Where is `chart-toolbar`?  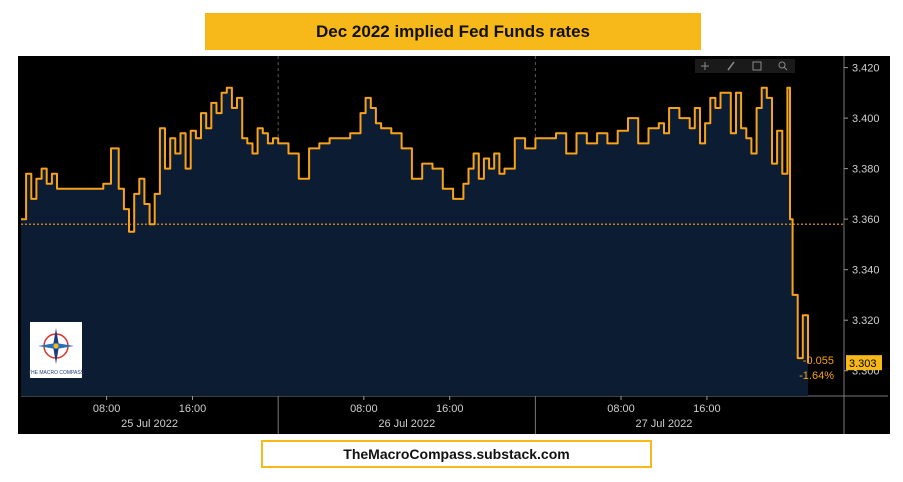 chart-toolbar is located at coordinates (745, 66).